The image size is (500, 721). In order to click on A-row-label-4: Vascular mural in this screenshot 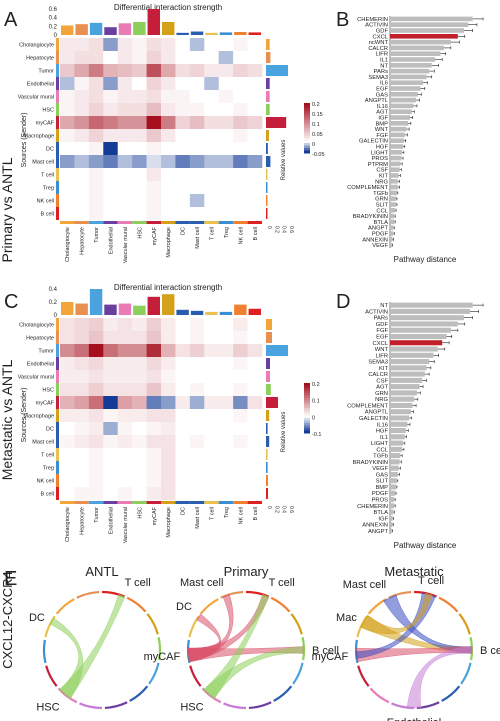, I will do `click(36, 98)`.